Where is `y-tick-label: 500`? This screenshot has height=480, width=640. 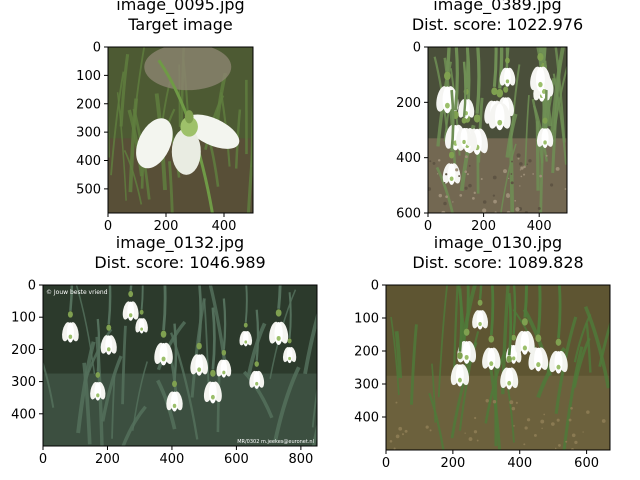
y-tick-label: 500 is located at coordinates (88, 189).